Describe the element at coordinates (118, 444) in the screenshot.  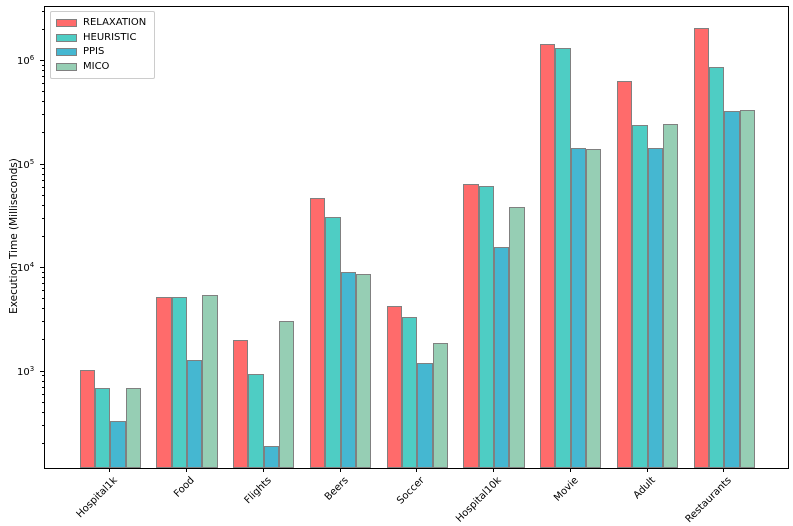
I see `bar-ppis-hospital1k` at that location.